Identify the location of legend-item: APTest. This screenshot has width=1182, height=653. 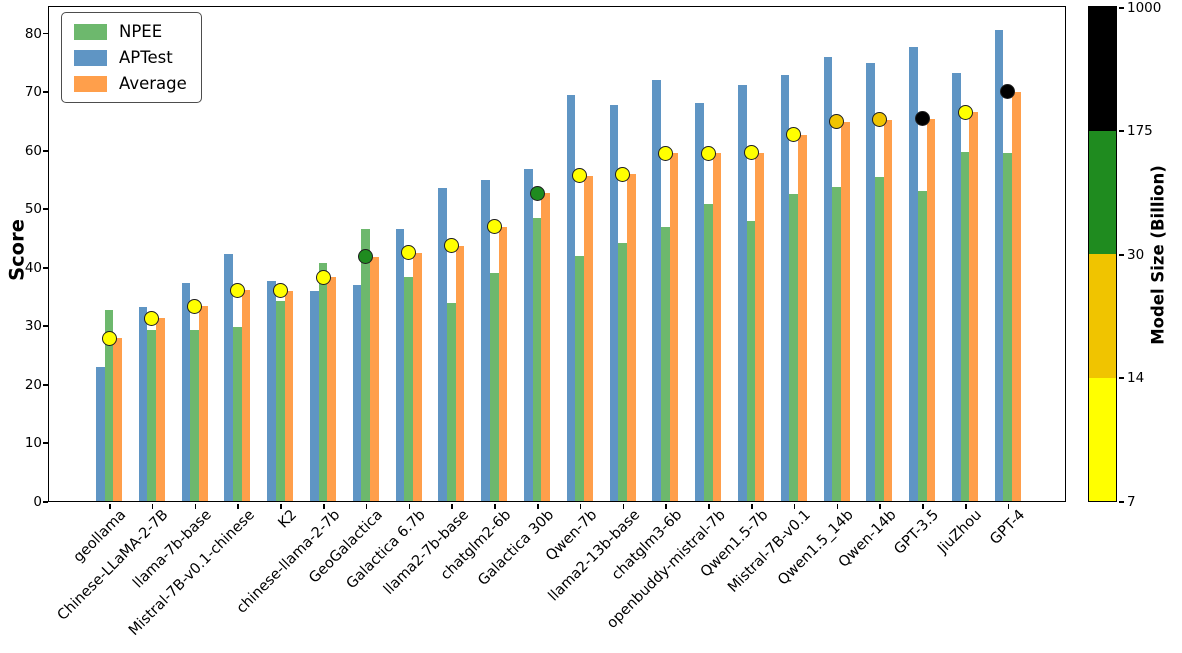
(130, 57).